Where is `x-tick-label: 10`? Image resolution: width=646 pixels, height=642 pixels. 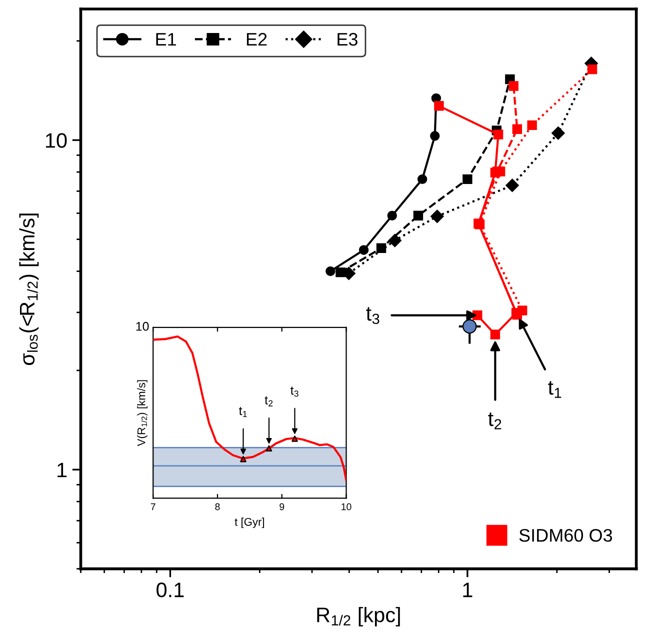 x-tick-label: 10 is located at coordinates (347, 506).